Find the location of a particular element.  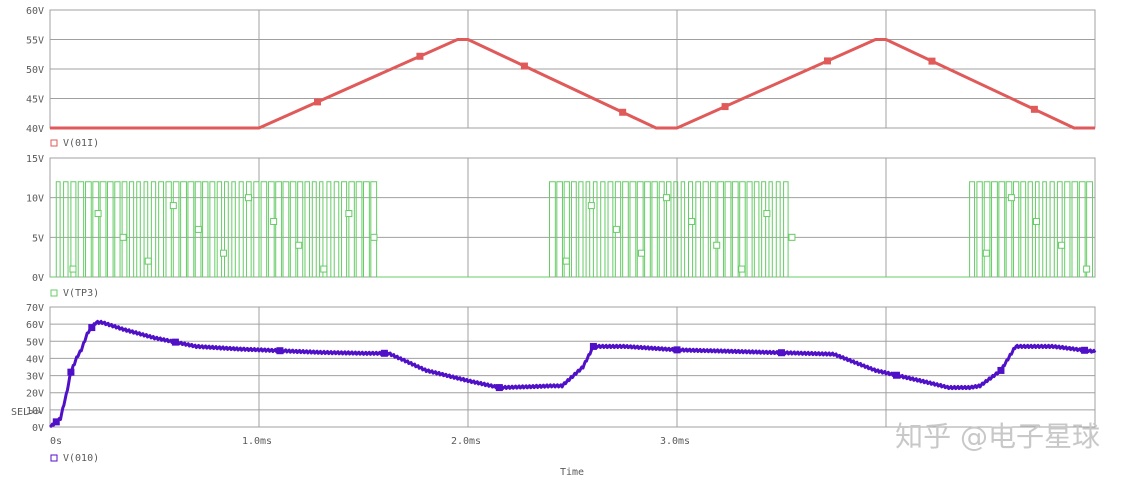

legend-swatch-middle is located at coordinates (54, 293).